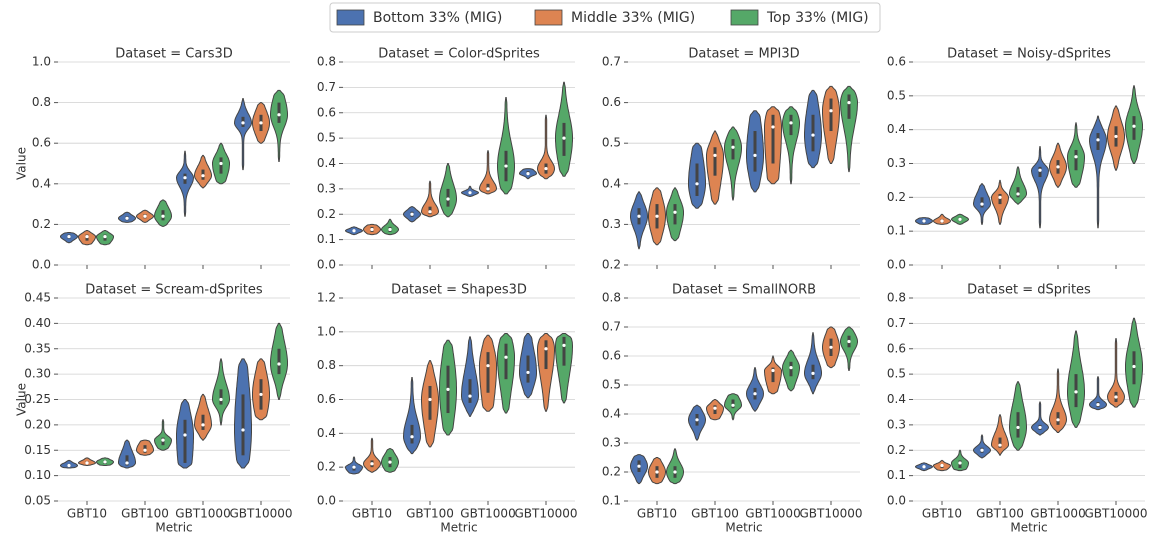  What do you see at coordinates (37, 501) in the screenshot?
I see `y-tick-label: 0.05` at bounding box center [37, 501].